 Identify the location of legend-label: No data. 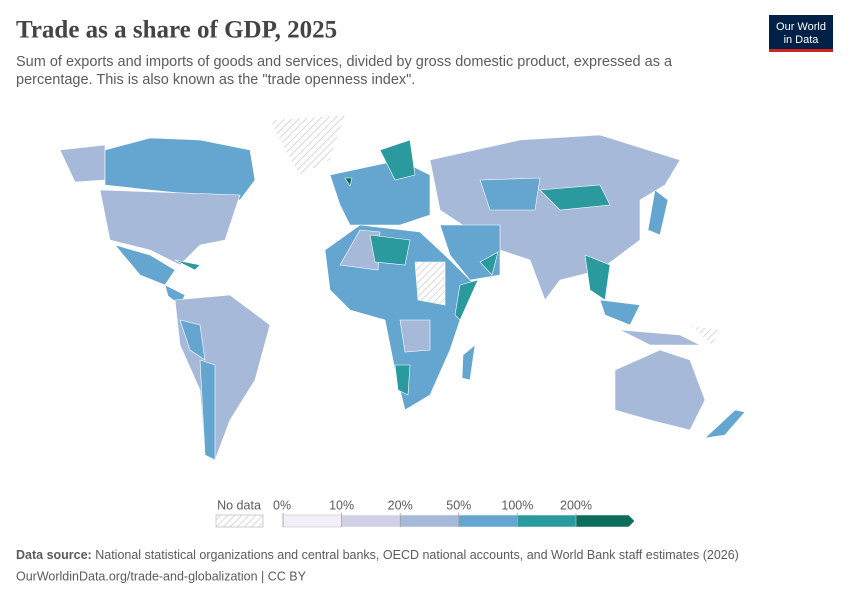
(239, 505).